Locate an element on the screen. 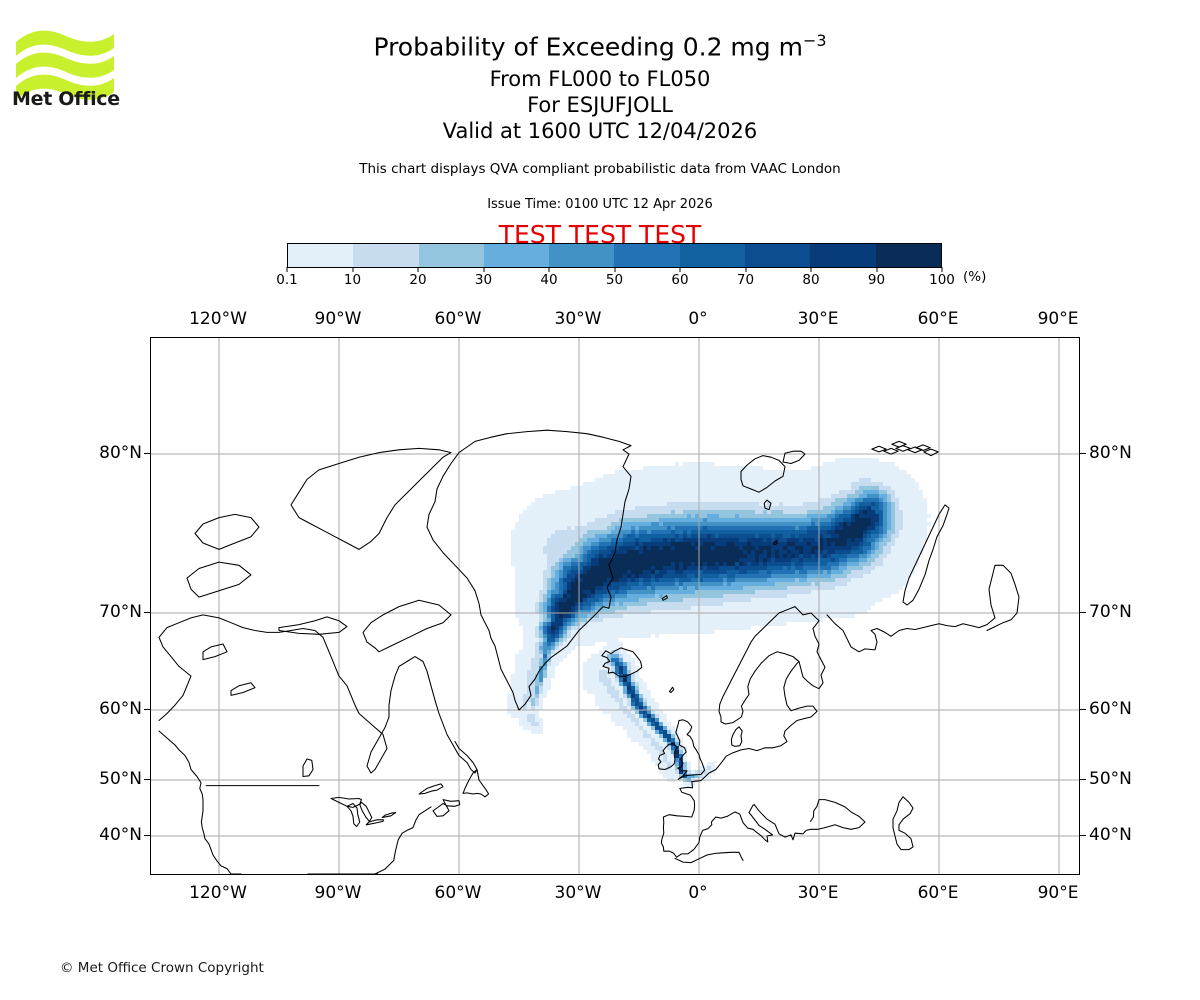 This screenshot has width=1200, height=1000. logo-waves-icon is located at coordinates (65, 65).